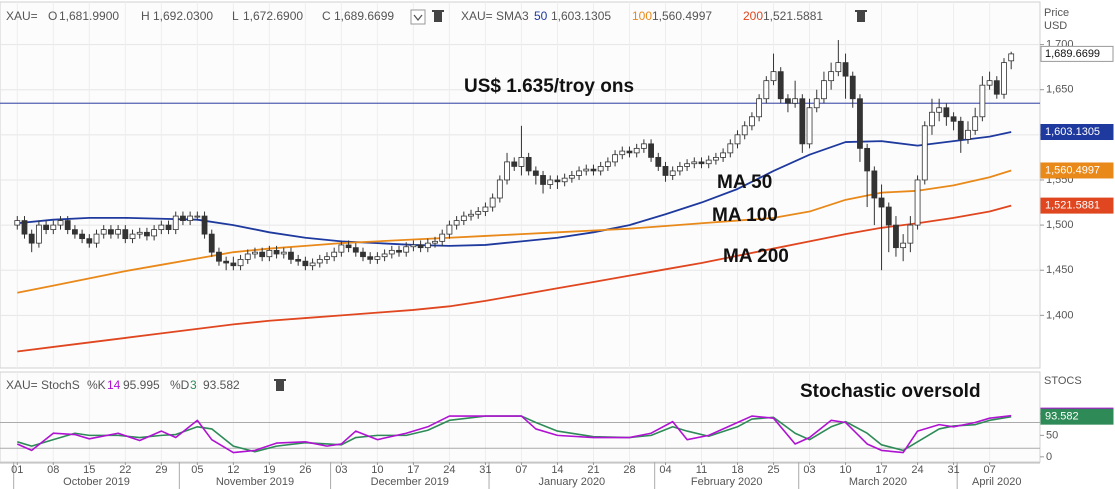 The width and height of the screenshot is (1115, 489). Describe the element at coordinates (341, 470) in the screenshot. I see `x-tick-label: 03` at that location.